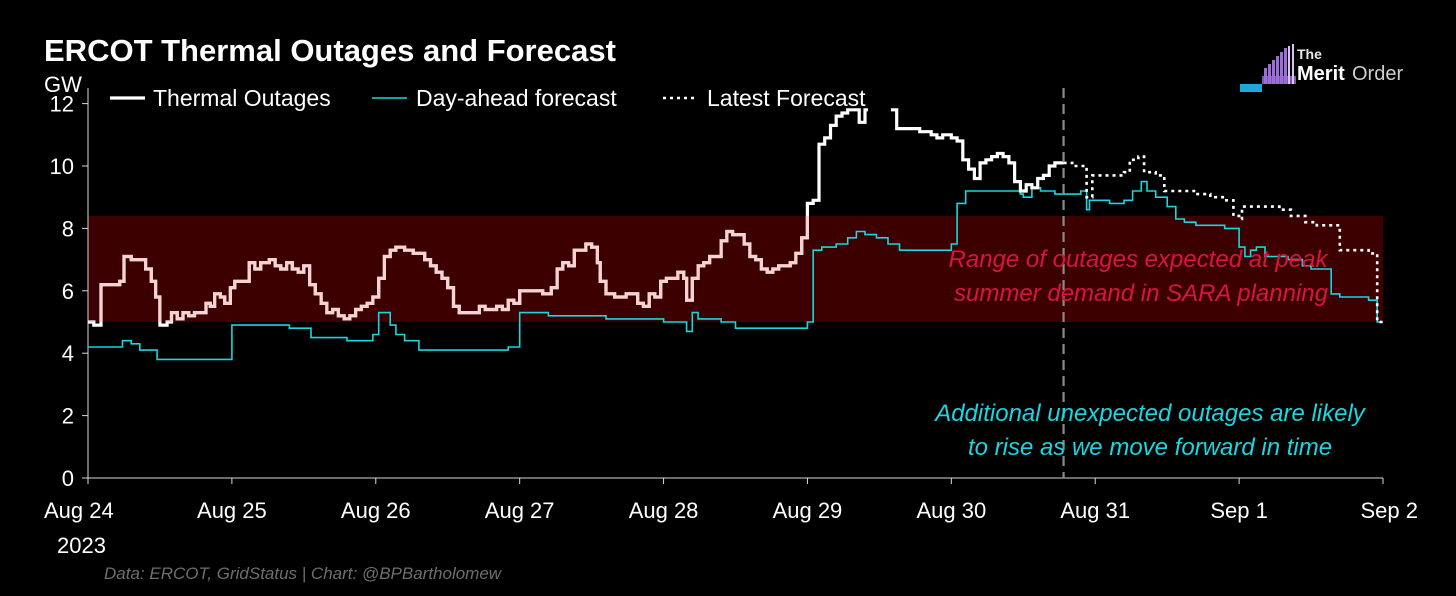  What do you see at coordinates (516, 98) in the screenshot?
I see `legend-dayahead-label: Day-ahead forecast` at bounding box center [516, 98].